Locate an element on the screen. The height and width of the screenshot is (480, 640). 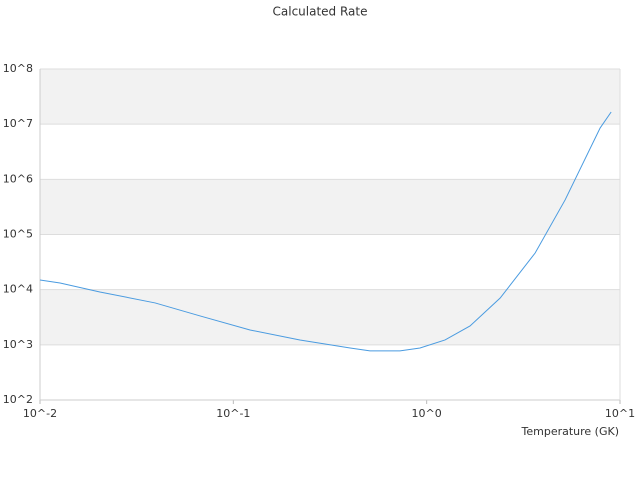
y-tick-label: 10^7 is located at coordinates (18, 123).